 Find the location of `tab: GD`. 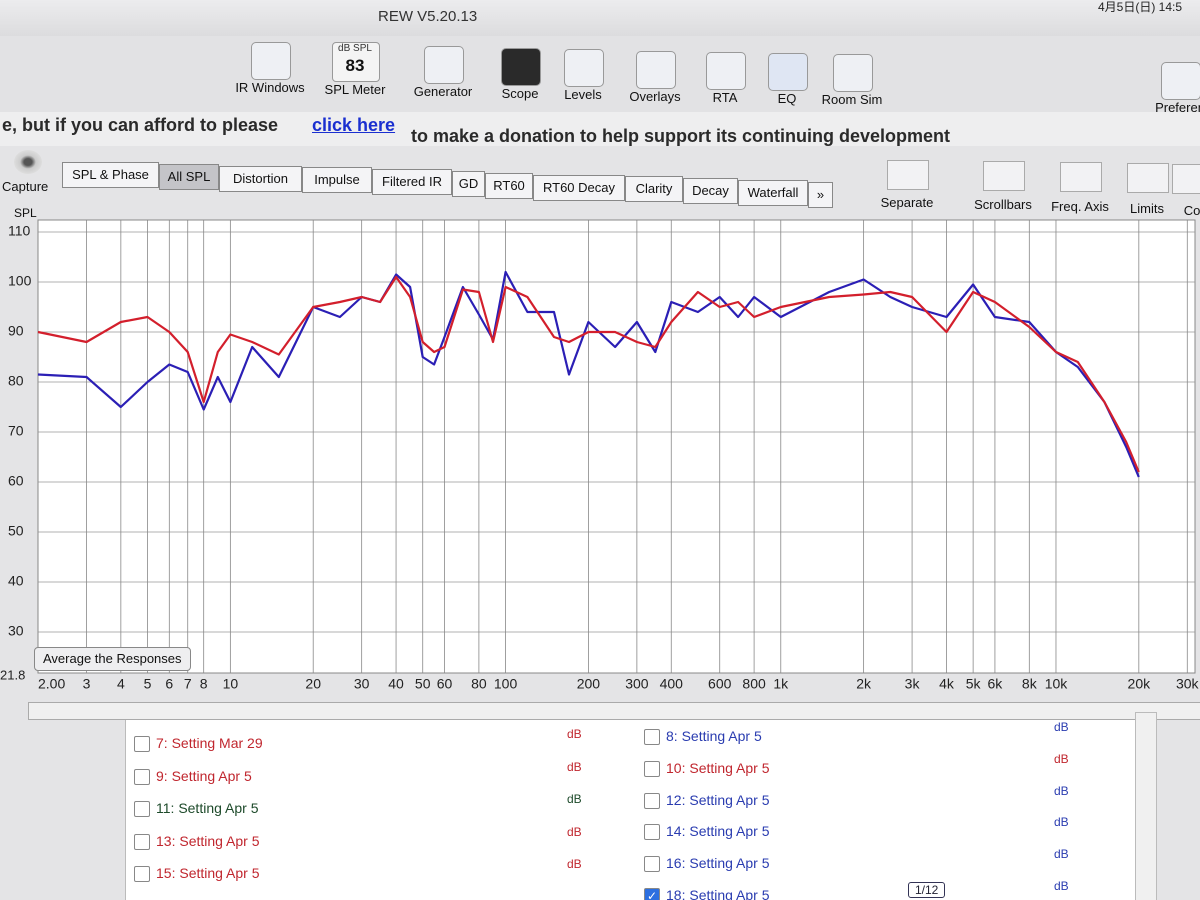

tab: GD is located at coordinates (468, 184).